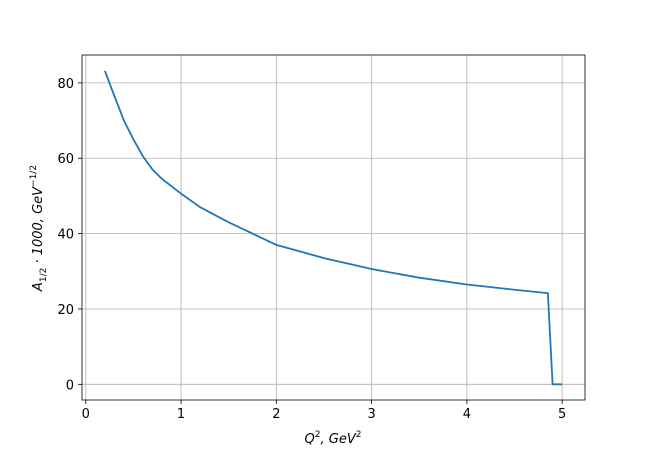 This screenshot has width=650, height=450. I want to click on y-tick-label: 80, so click(65, 84).